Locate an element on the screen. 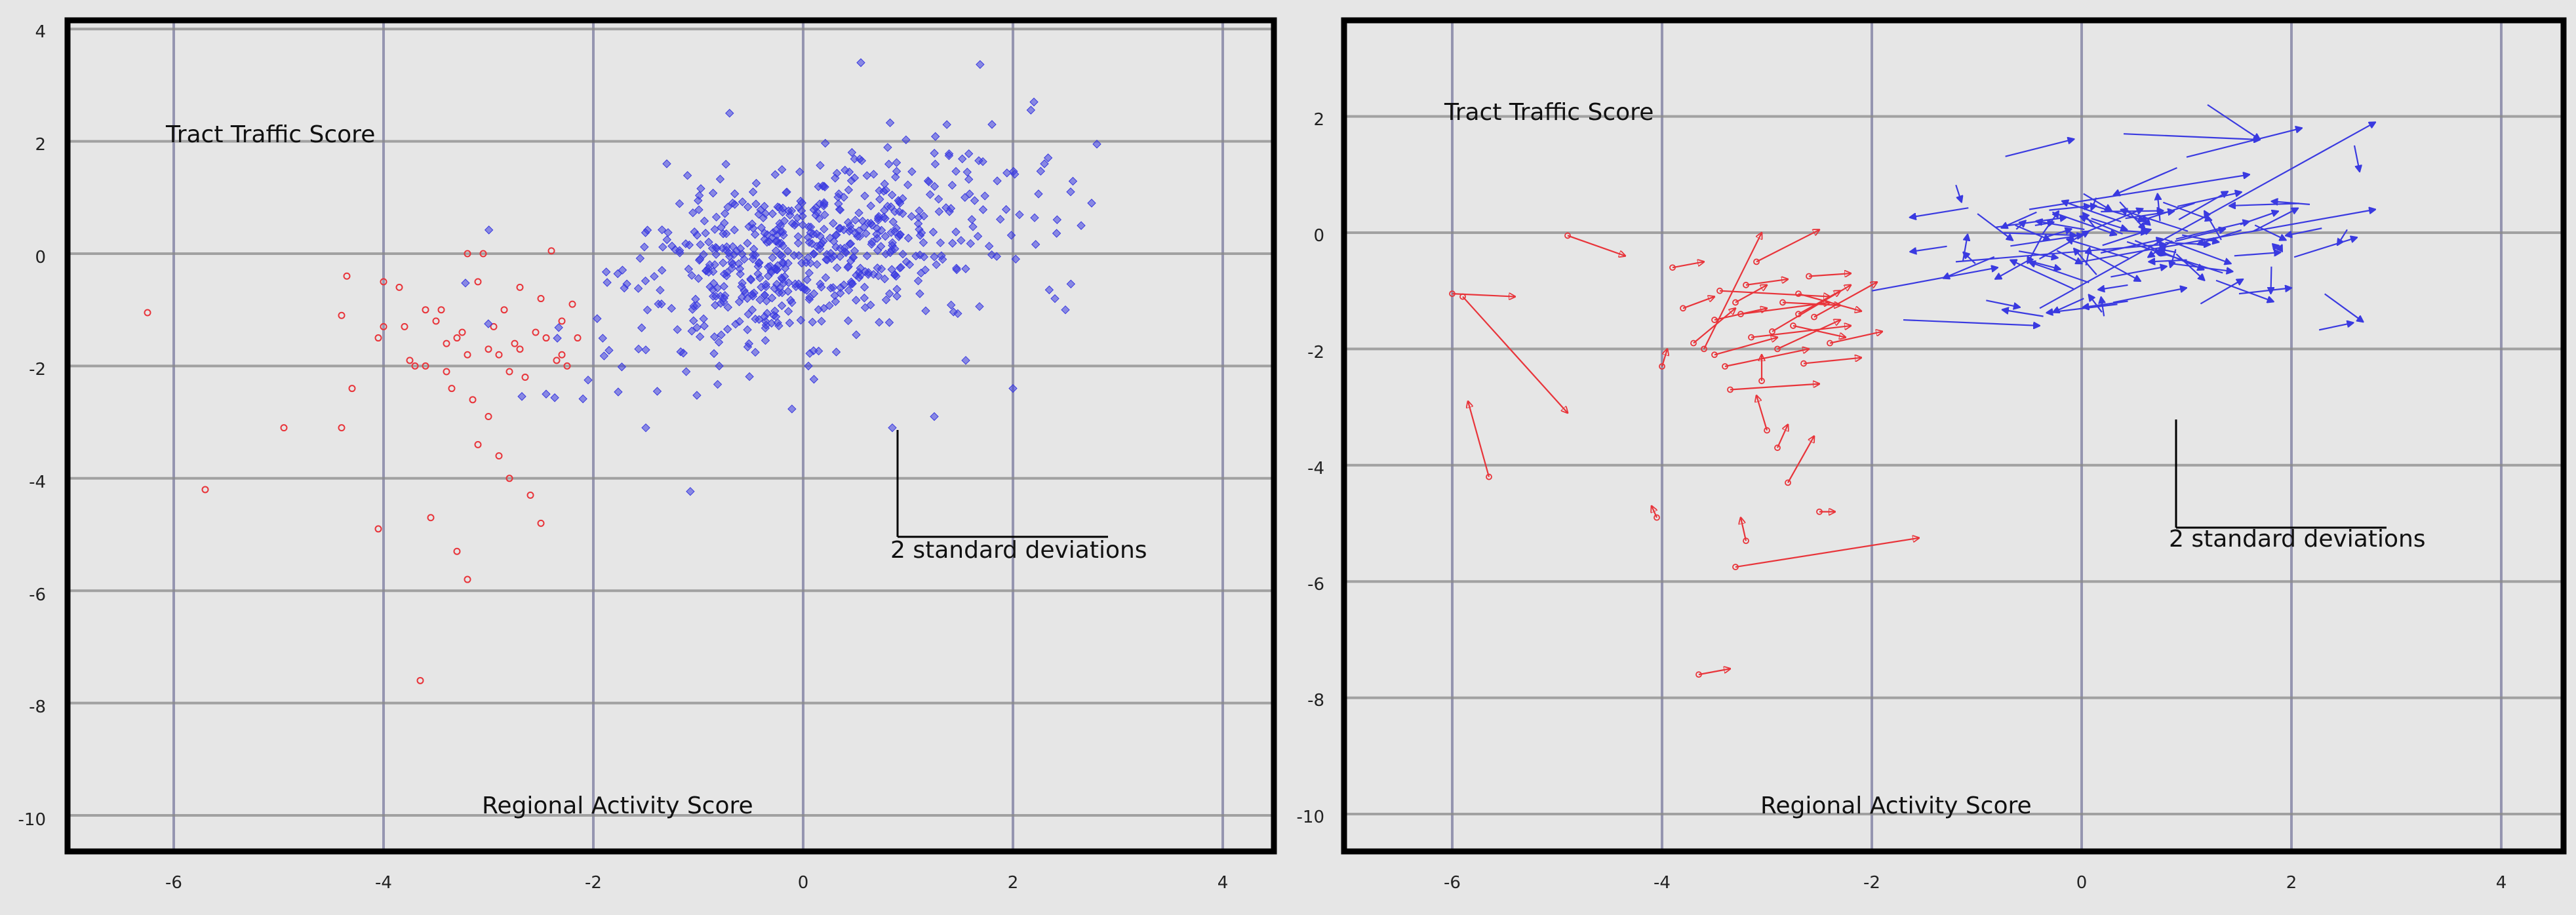 The height and width of the screenshot is (915, 2576). y-tick-m2: -2 is located at coordinates (37, 370).